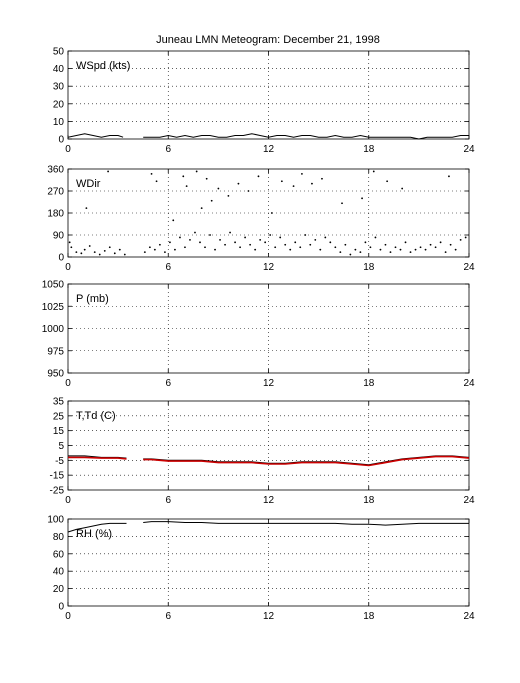  What do you see at coordinates (53, 285) in the screenshot?
I see `y-tick-label: 1050` at bounding box center [53, 285].